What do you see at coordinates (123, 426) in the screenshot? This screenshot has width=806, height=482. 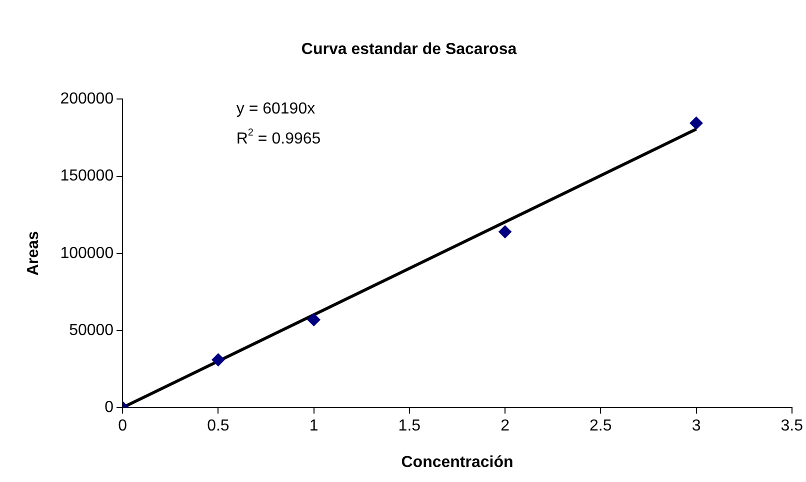 I see `x-tick-label: 0` at bounding box center [123, 426].